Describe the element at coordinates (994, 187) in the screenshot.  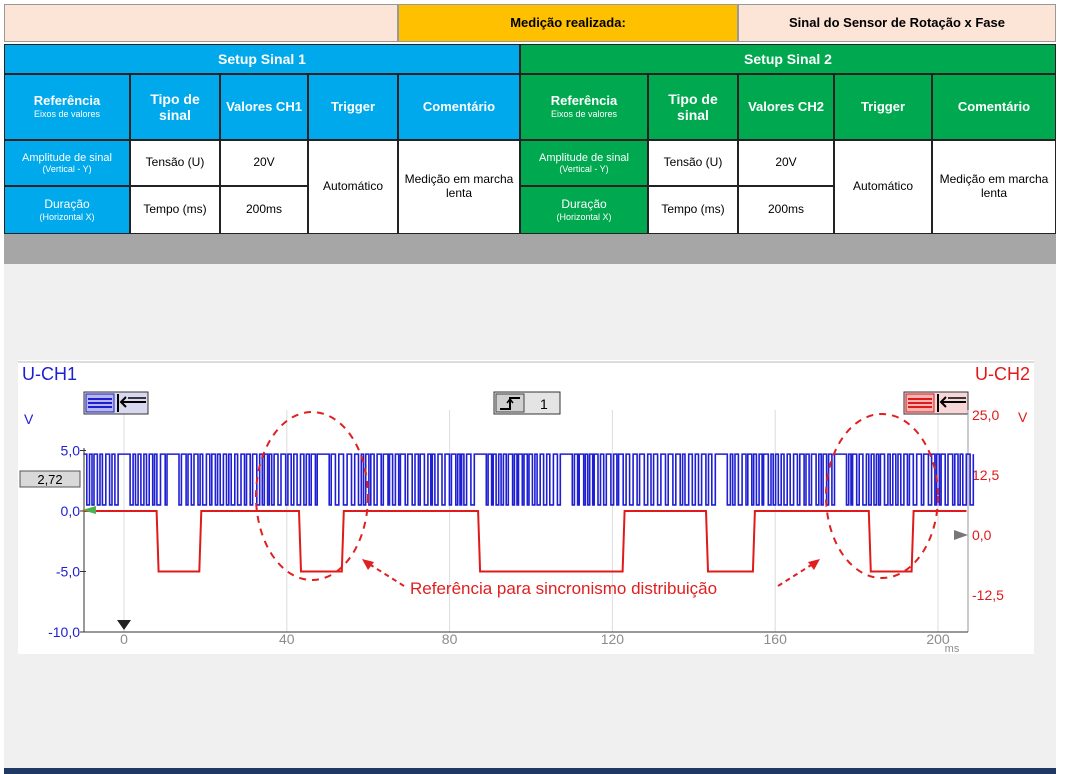
I see `setup2-comment: Medição em marcha lenta` at that location.